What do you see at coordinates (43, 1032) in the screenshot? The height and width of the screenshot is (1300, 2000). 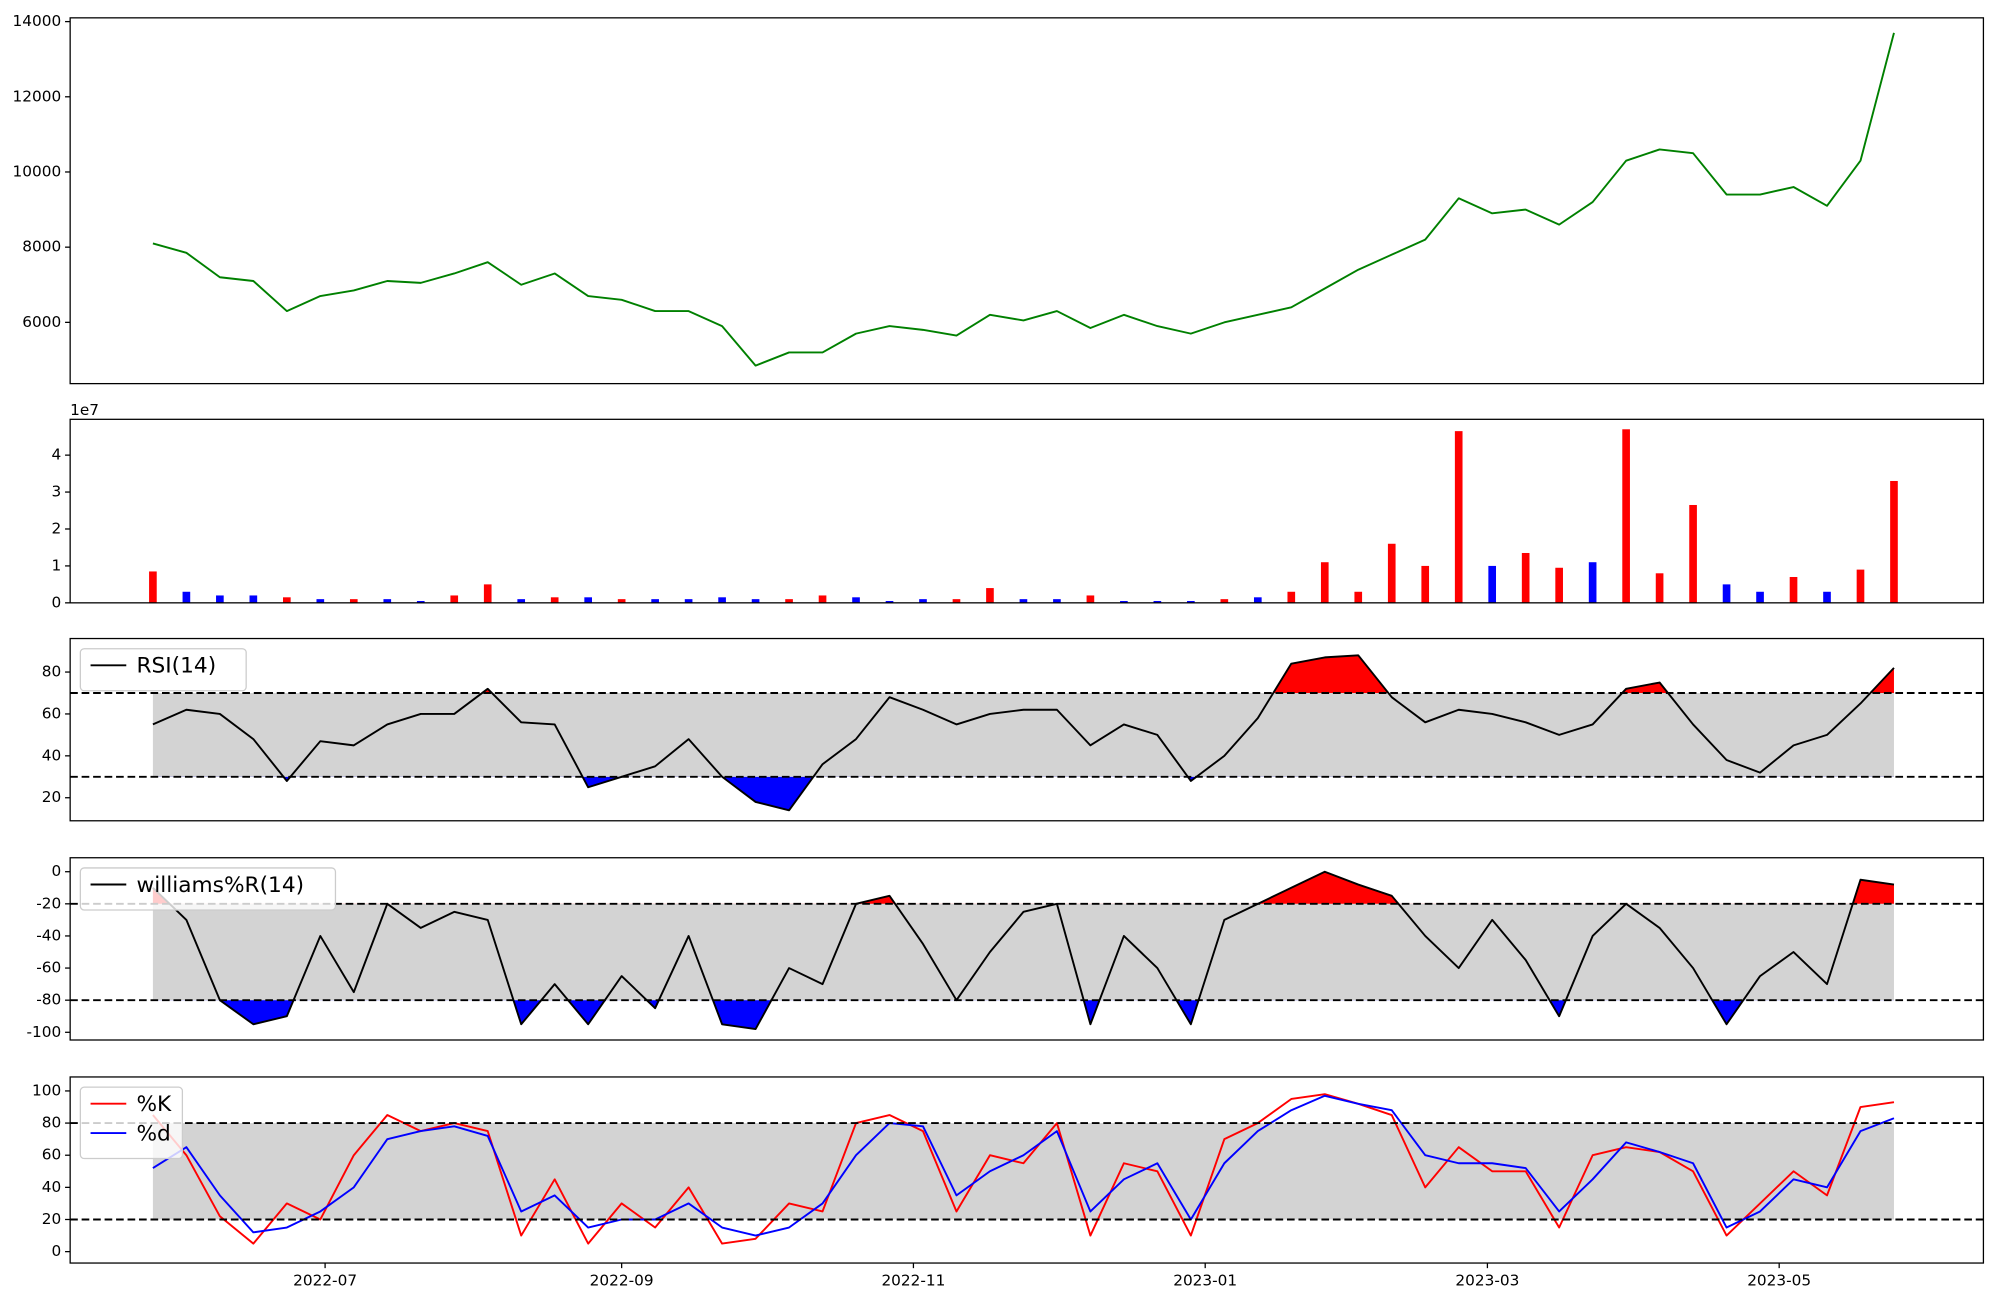 I see `y-tick-label: -100` at bounding box center [43, 1032].